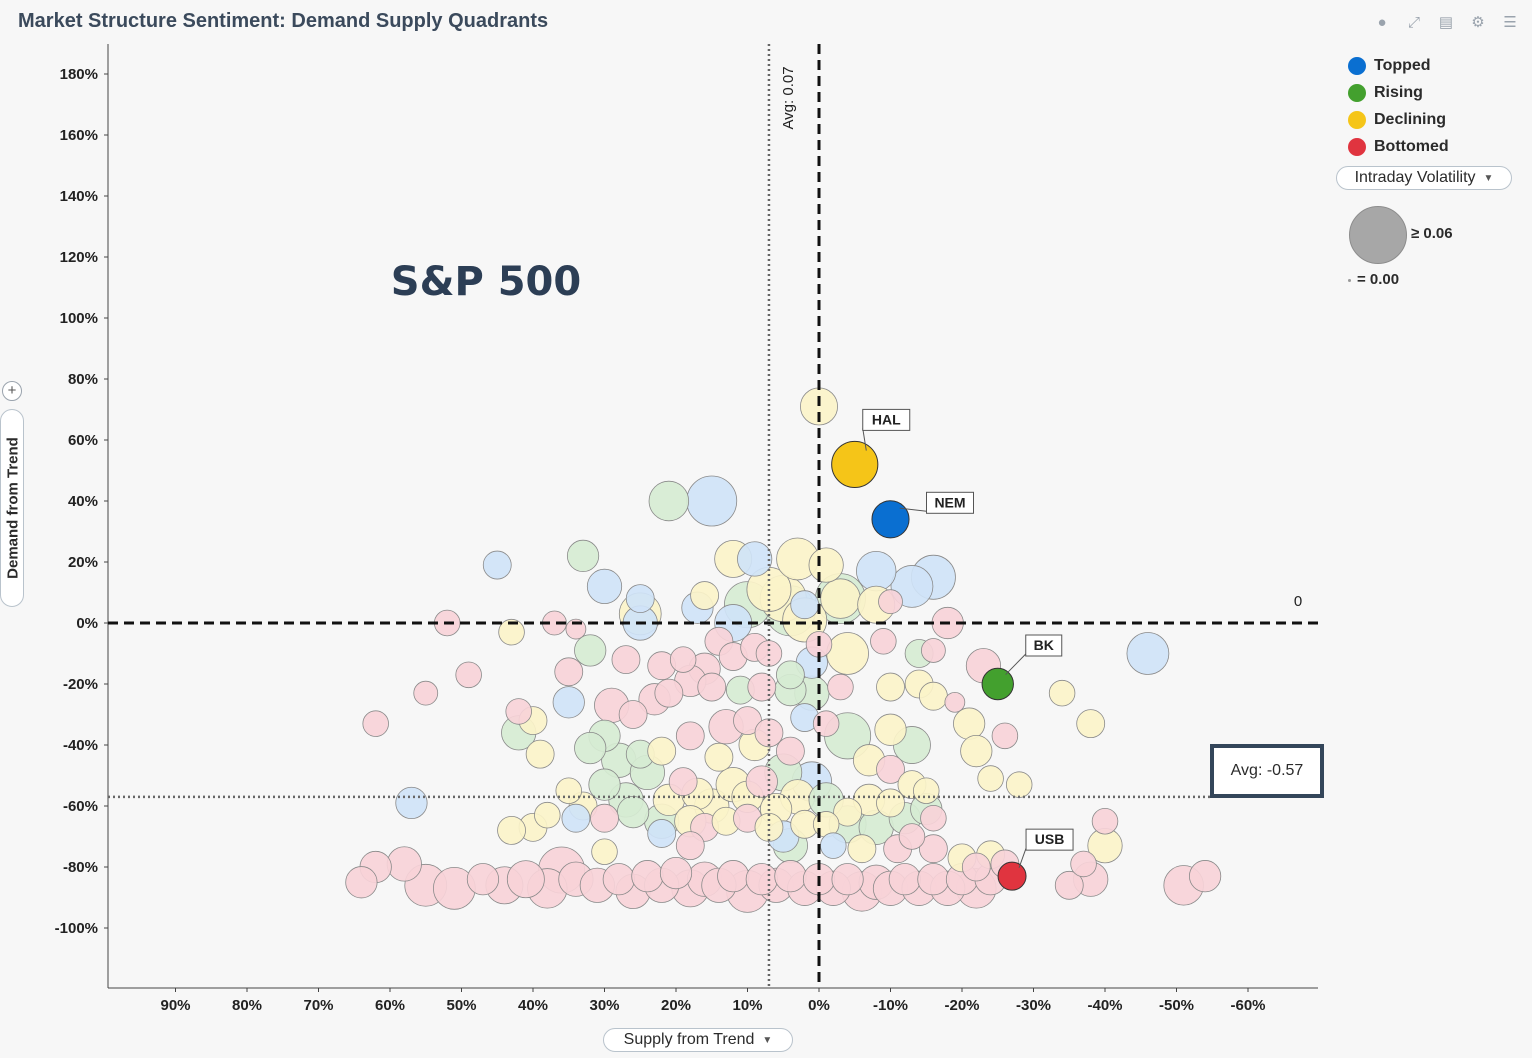 The width and height of the screenshot is (1532, 1058). Describe the element at coordinates (12, 391) in the screenshot. I see `add-icon: +` at that location.